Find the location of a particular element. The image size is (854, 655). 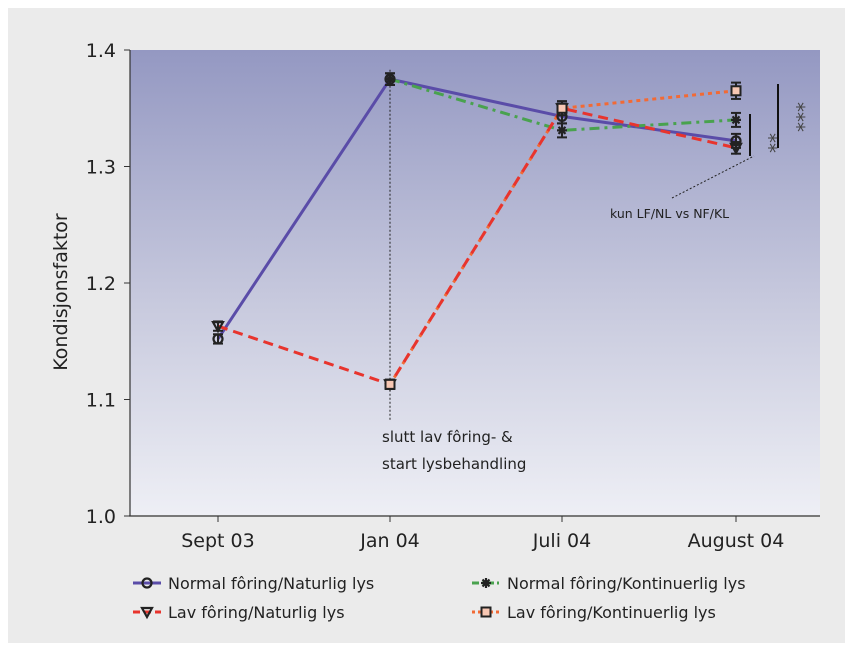

sig-label-long: *** is located at coordinates (797, 117).